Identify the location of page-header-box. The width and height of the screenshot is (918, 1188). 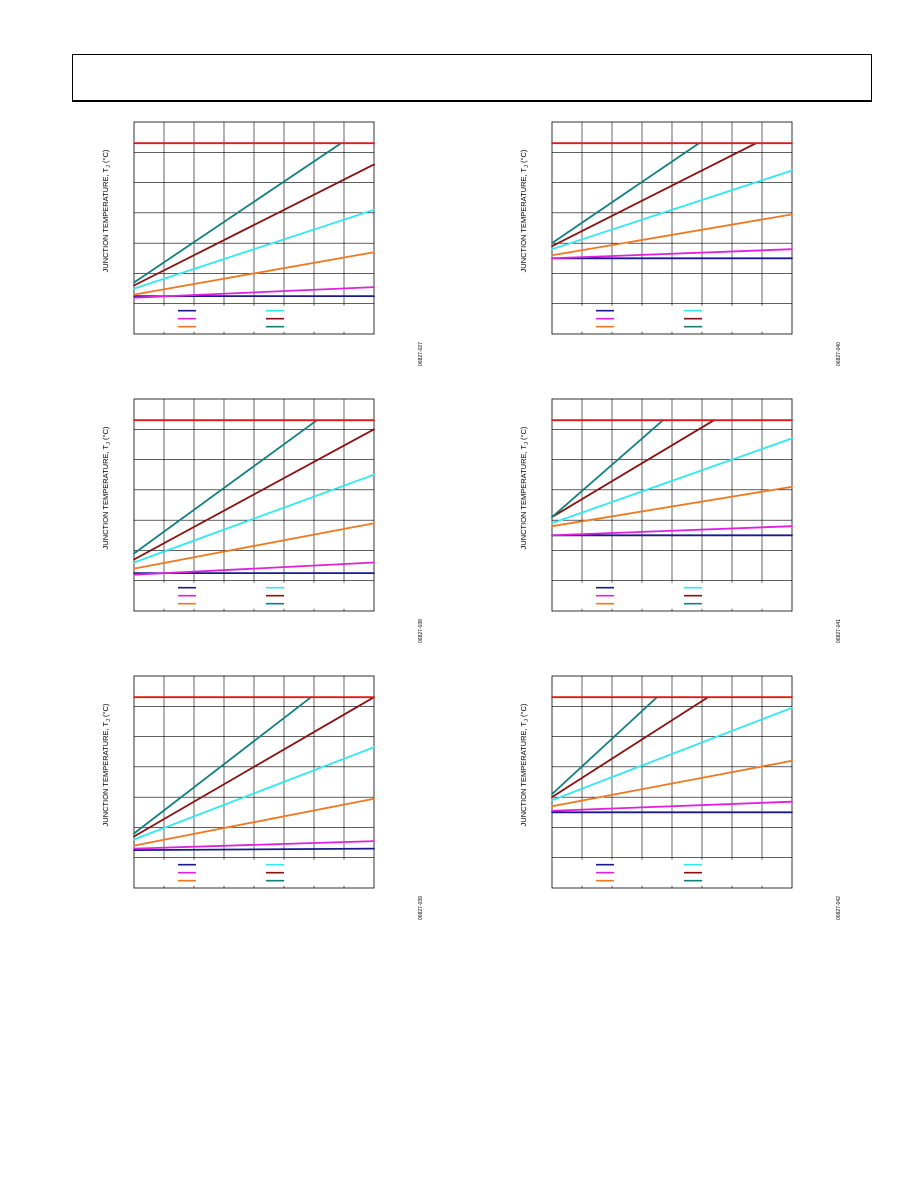
(472, 78).